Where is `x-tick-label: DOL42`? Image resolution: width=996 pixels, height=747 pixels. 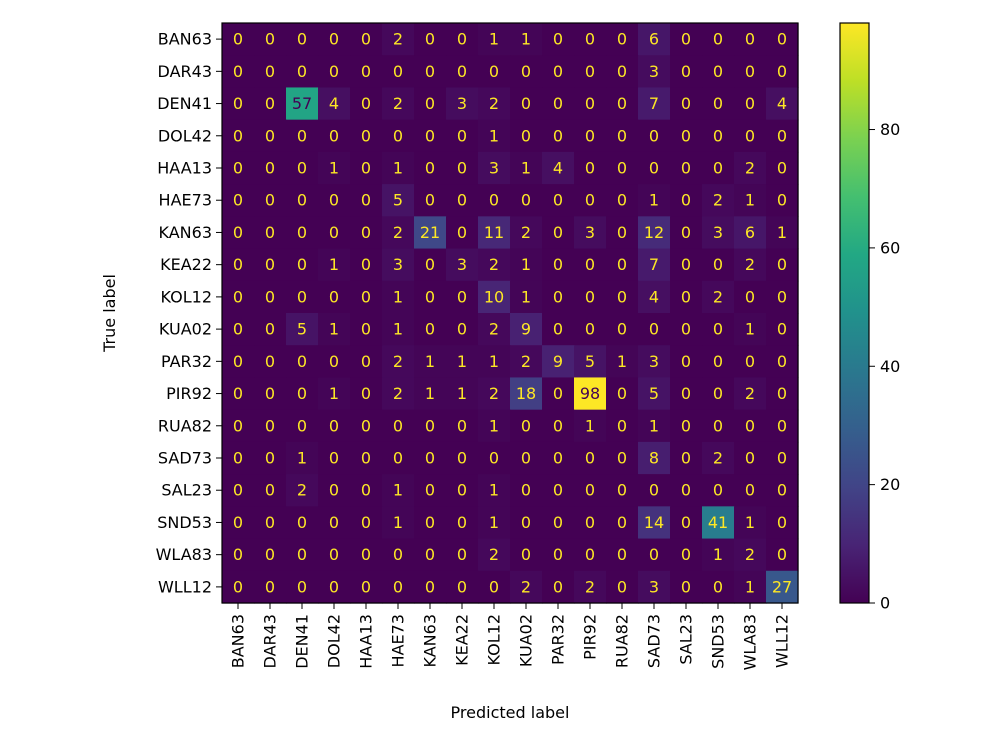
x-tick-label: DOL42 is located at coordinates (334, 641).